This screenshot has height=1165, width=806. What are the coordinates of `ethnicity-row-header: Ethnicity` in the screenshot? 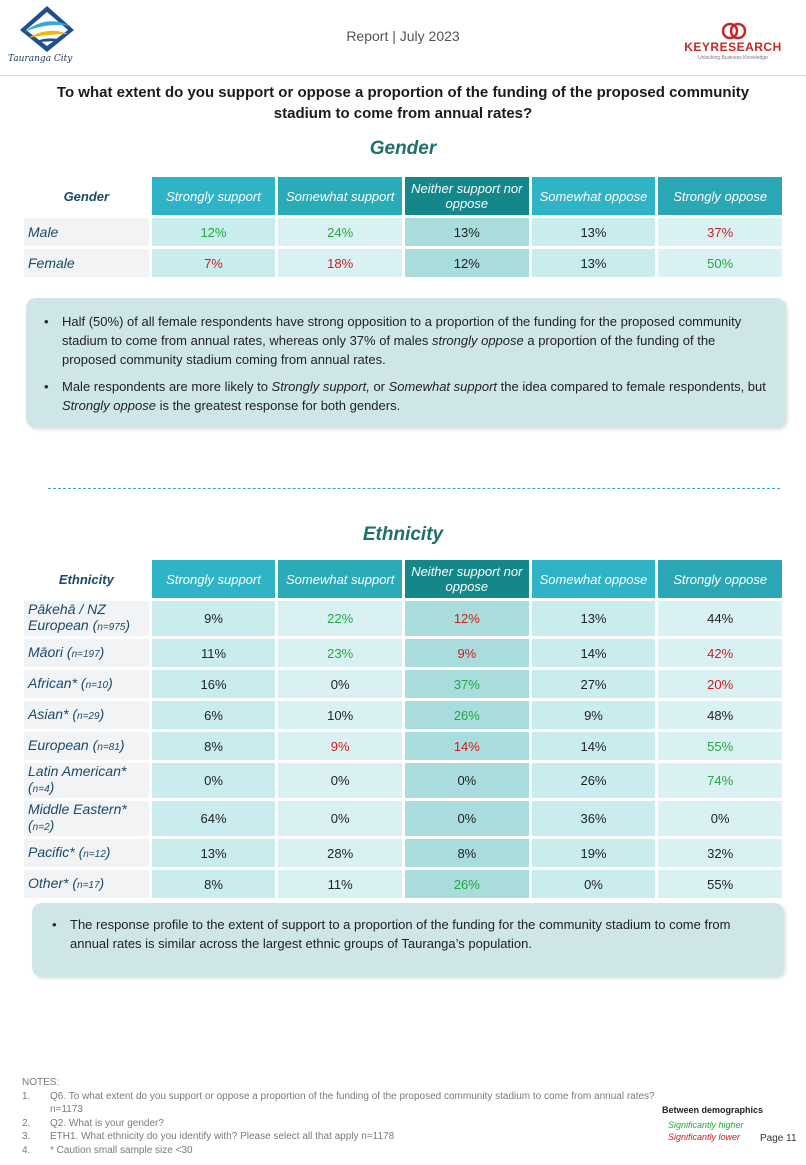 It's located at (86, 579).